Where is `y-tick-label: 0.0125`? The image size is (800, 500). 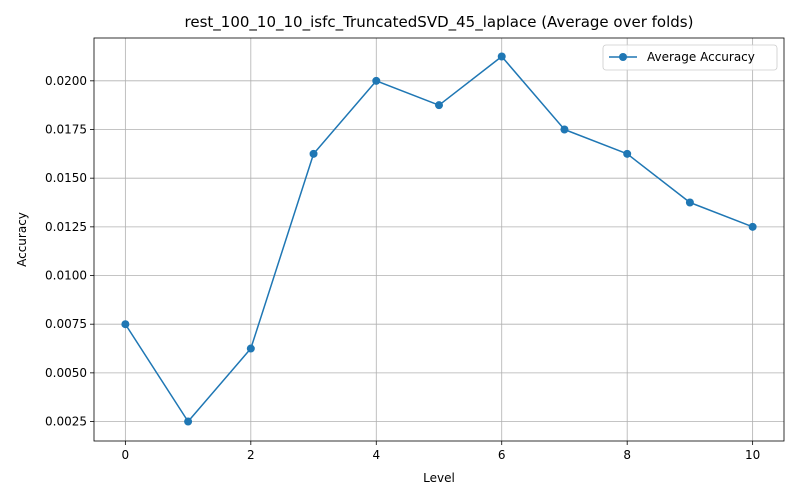 y-tick-label: 0.0125 is located at coordinates (66, 227).